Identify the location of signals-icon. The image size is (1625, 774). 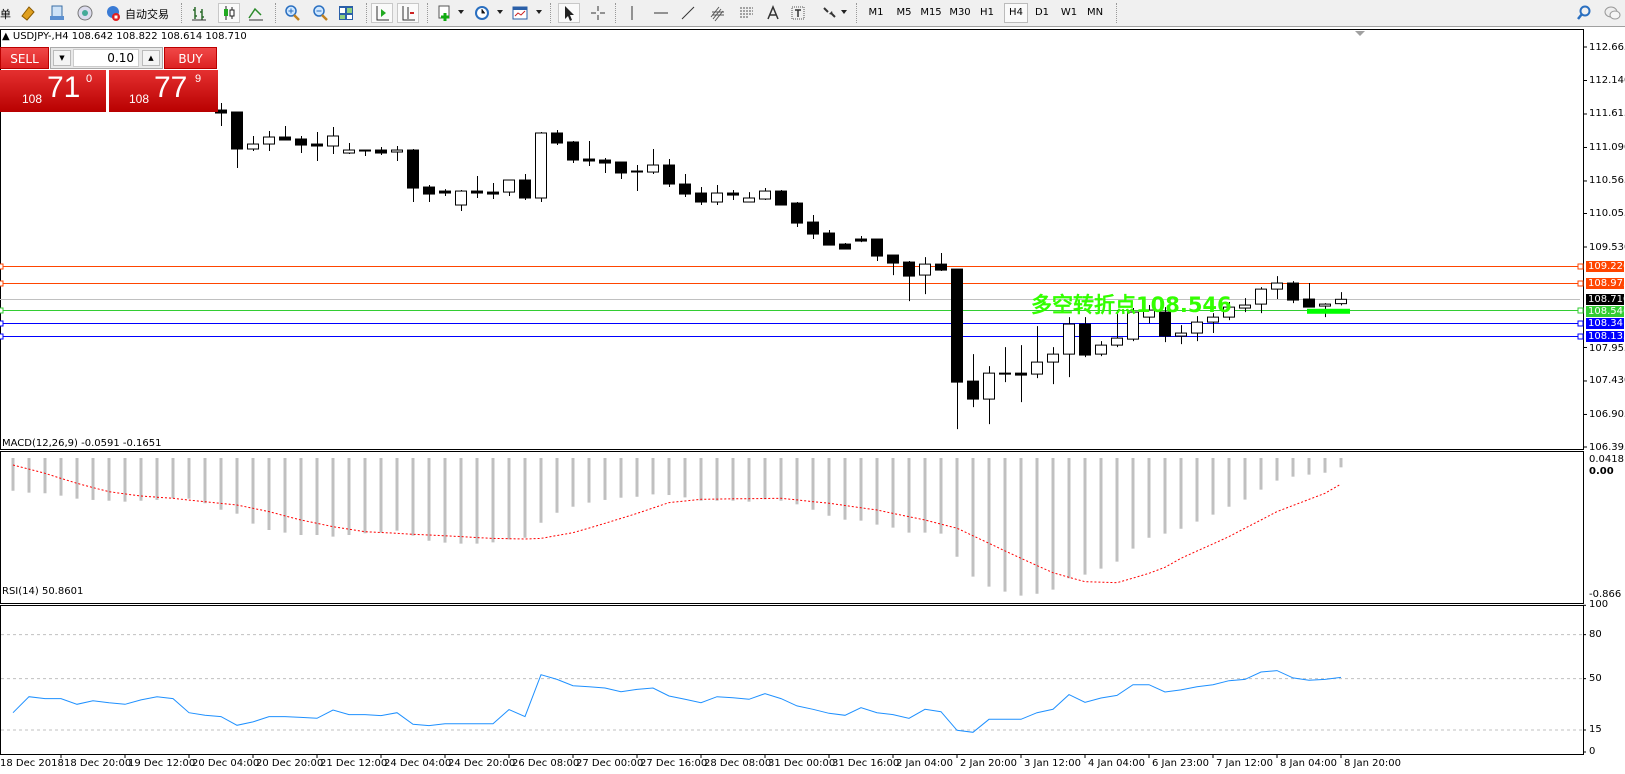
(85, 13).